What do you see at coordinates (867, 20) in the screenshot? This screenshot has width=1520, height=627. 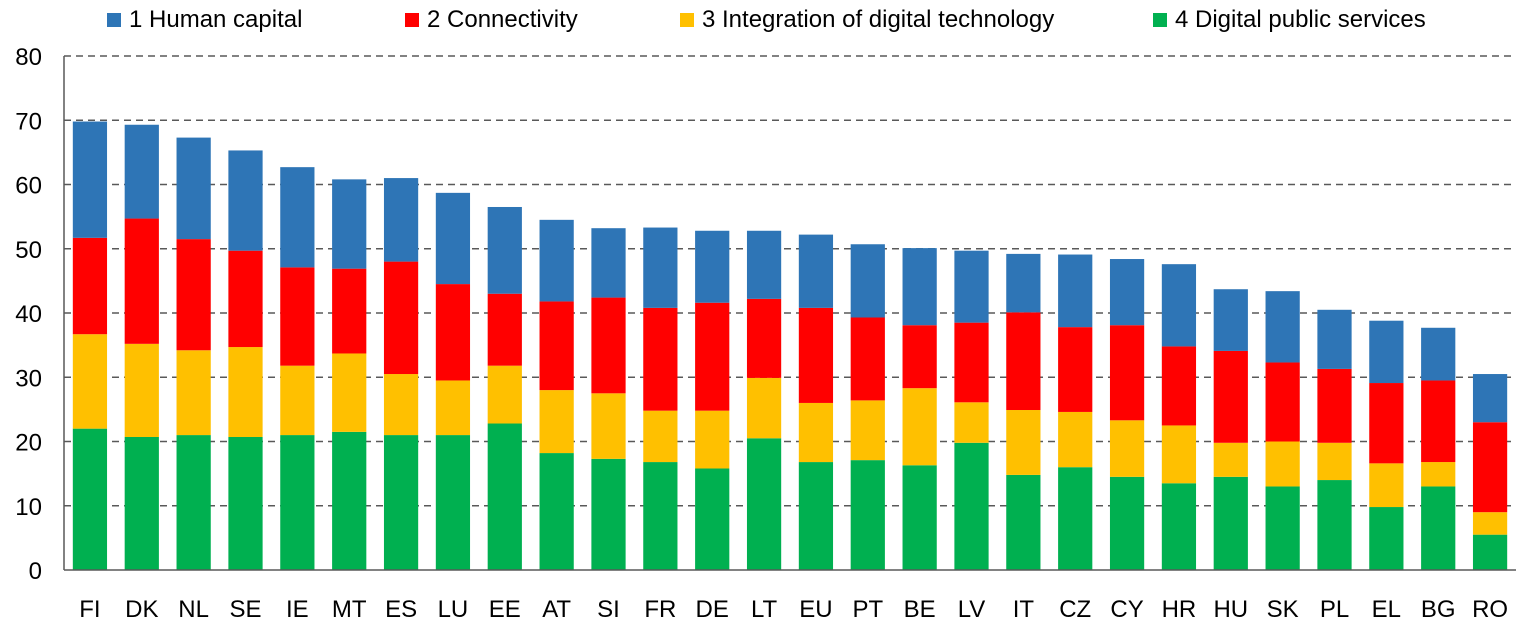 I see `legend-item-integration: 3 Integration of digital technology` at bounding box center [867, 20].